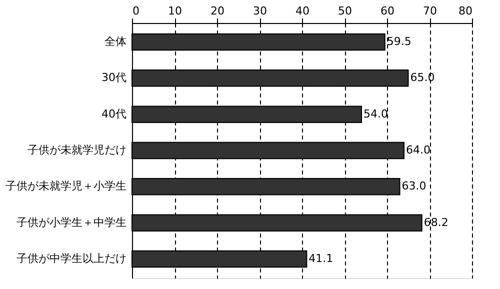 The height and width of the screenshot is (289, 500). What do you see at coordinates (303, 11) in the screenshot?
I see `x-tick-label: 40` at bounding box center [303, 11].